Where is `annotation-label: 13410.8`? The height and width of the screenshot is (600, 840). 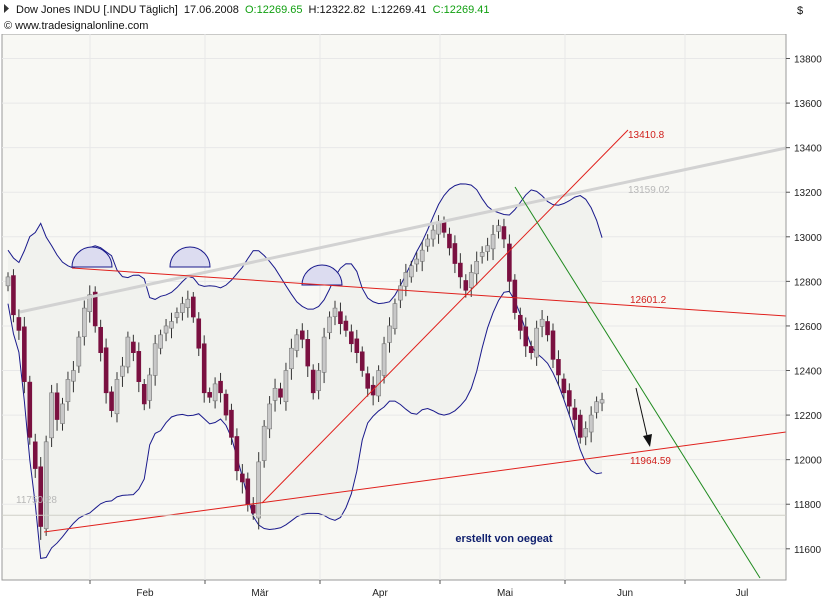 annotation-label: 13410.8 is located at coordinates (646, 135).